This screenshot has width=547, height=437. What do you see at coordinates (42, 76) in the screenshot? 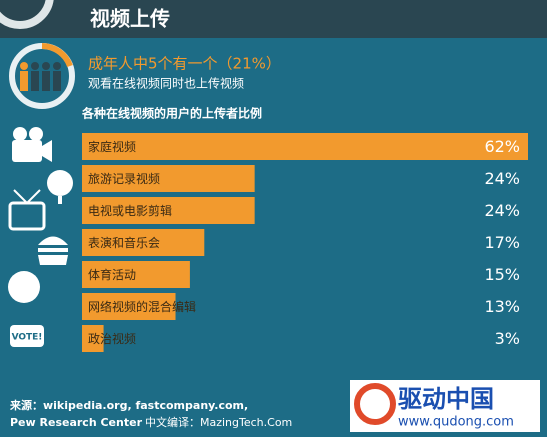
I see `people-icon` at bounding box center [42, 76].